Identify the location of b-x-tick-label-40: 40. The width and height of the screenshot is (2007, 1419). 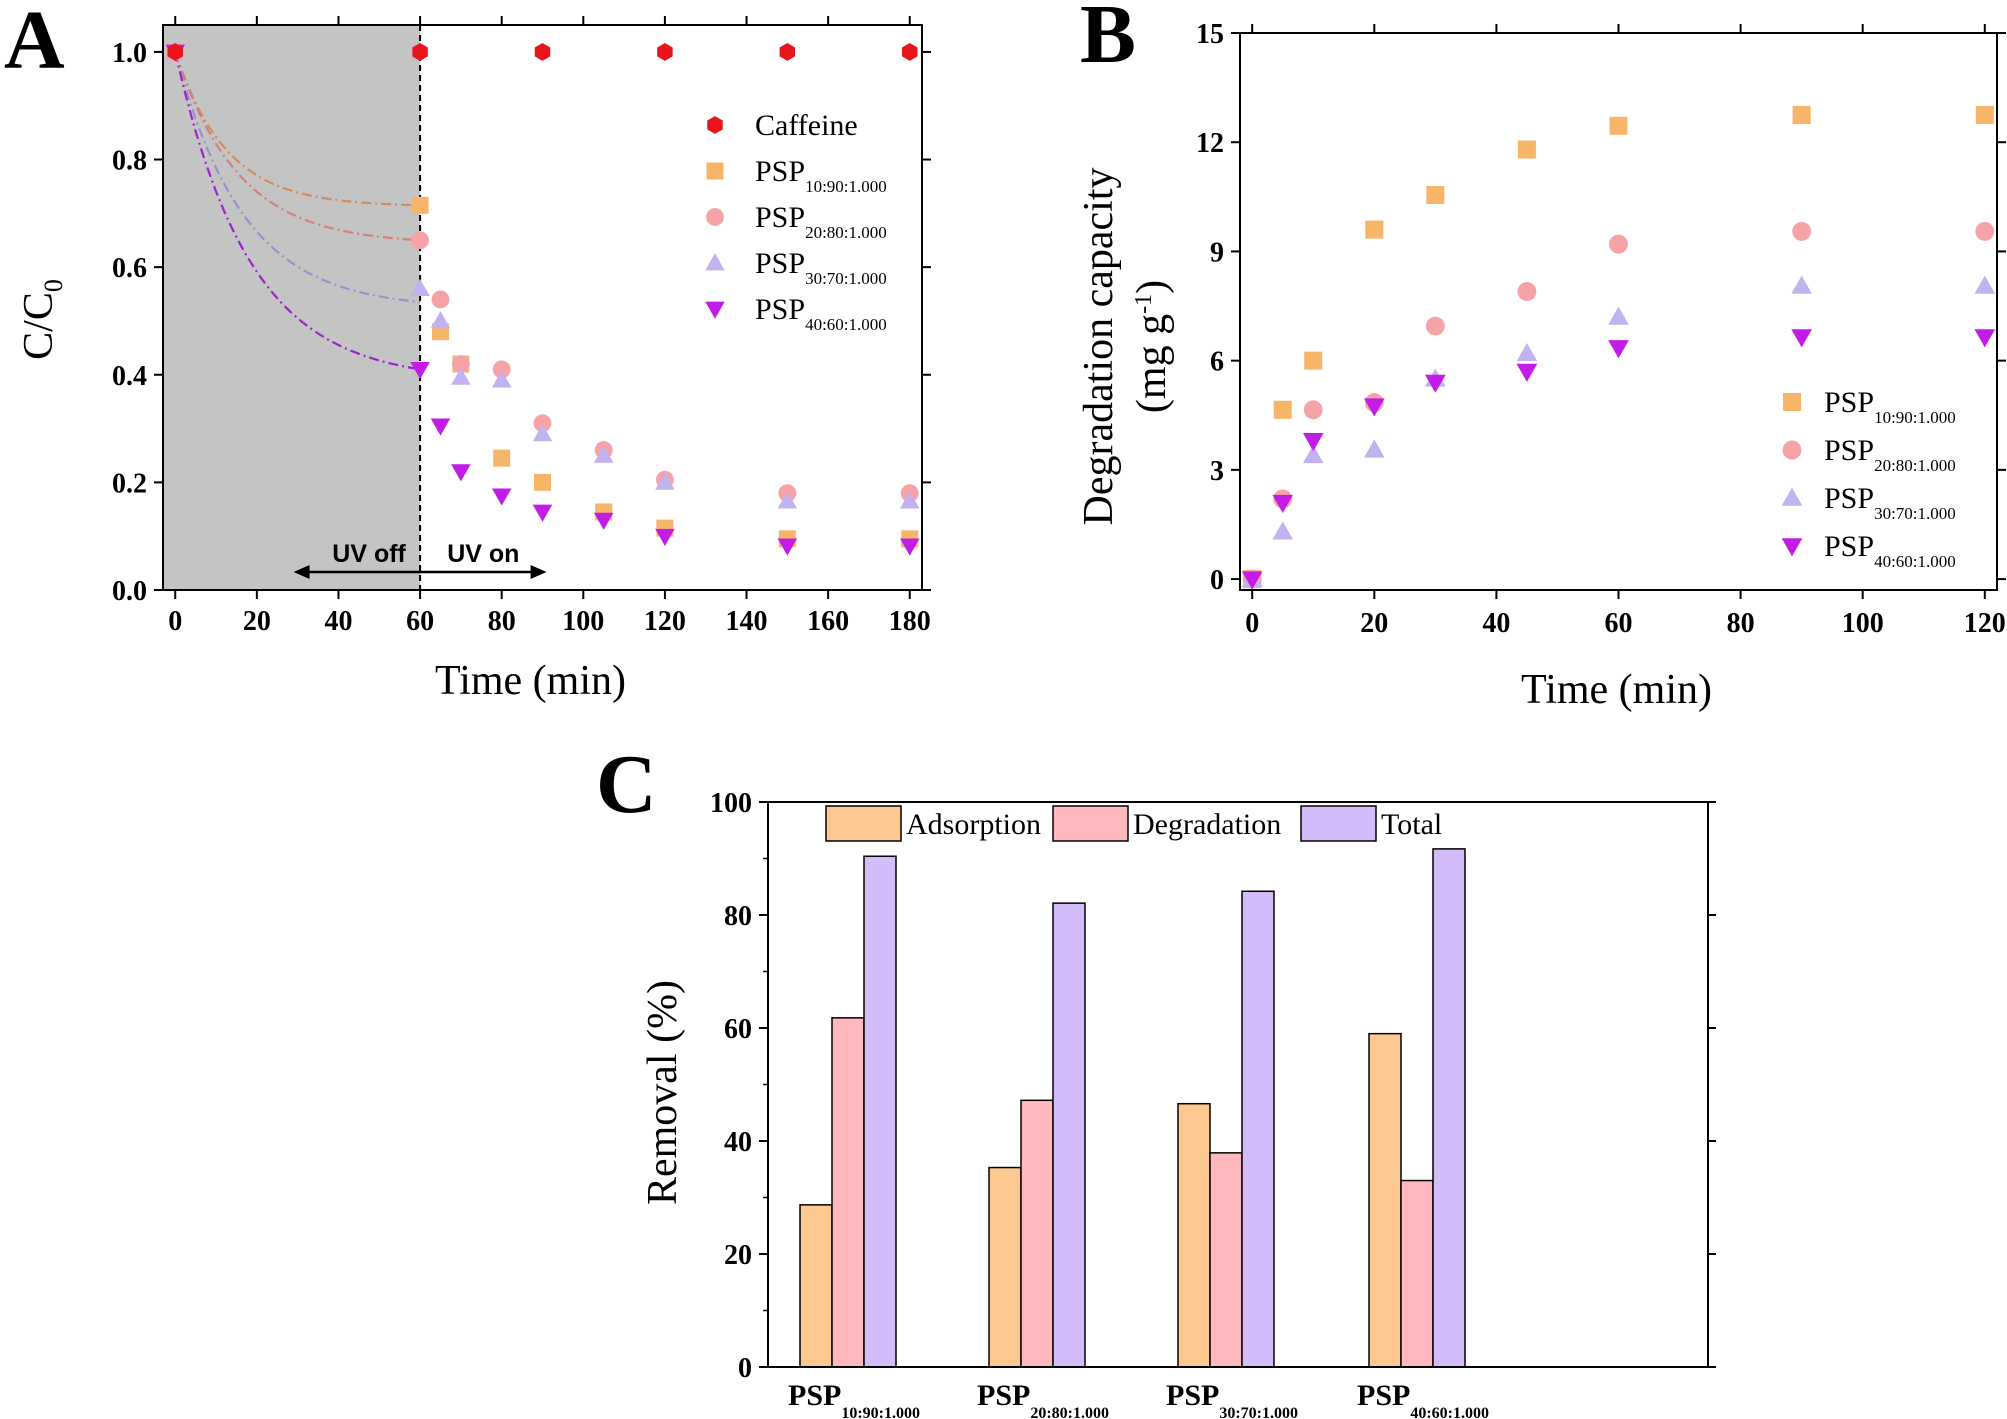
(1496, 623).